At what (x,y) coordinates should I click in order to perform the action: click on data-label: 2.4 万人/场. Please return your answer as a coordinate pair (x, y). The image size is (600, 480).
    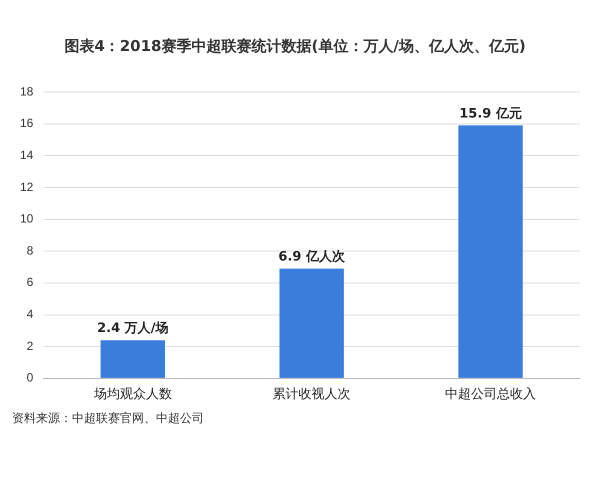
    Looking at the image, I should click on (132, 328).